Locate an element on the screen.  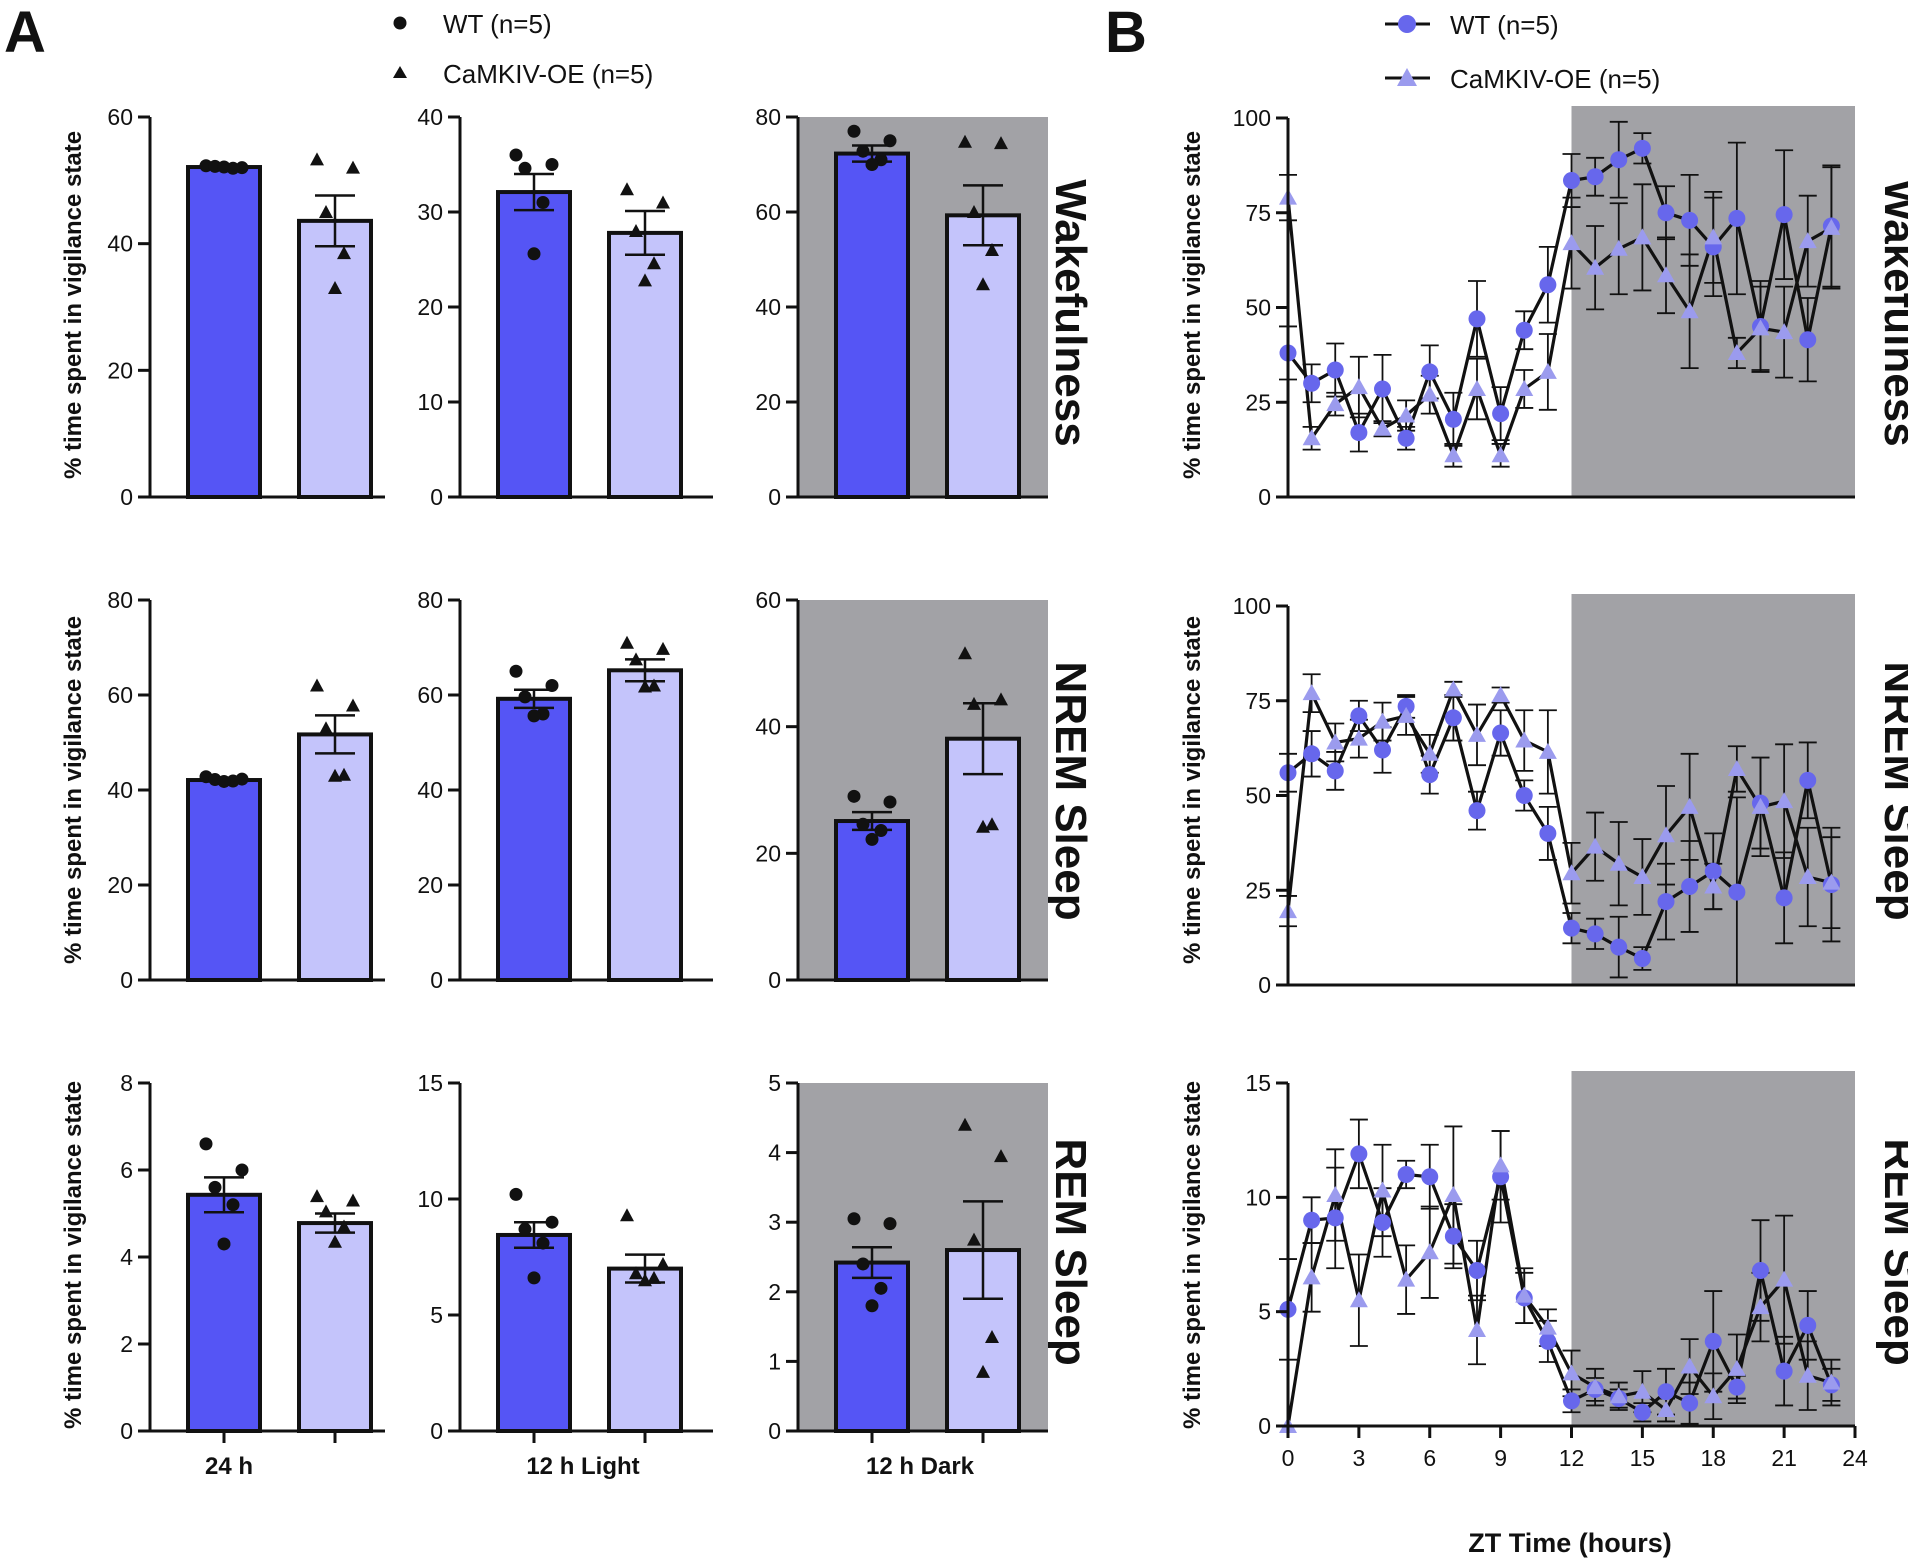
y-tick-label: 15 is located at coordinates (1258, 1083).